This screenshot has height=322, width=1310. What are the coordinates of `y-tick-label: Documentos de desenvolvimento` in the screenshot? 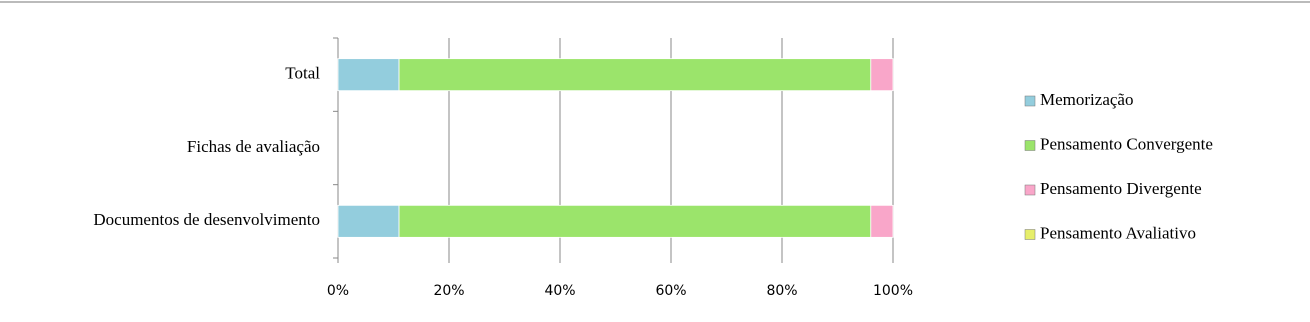 It's located at (206, 219).